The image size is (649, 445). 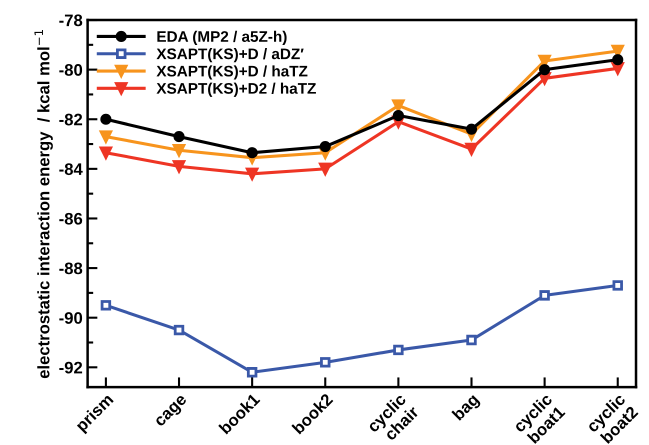 I want to click on y-tick-label: -84, so click(x=71, y=169).